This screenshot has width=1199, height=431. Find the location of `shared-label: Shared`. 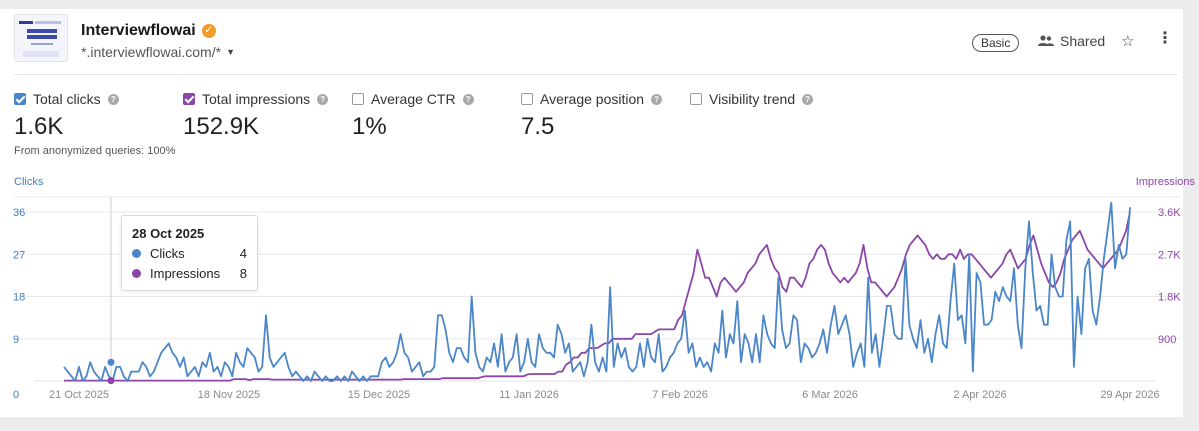

shared-label: Shared is located at coordinates (1083, 41).